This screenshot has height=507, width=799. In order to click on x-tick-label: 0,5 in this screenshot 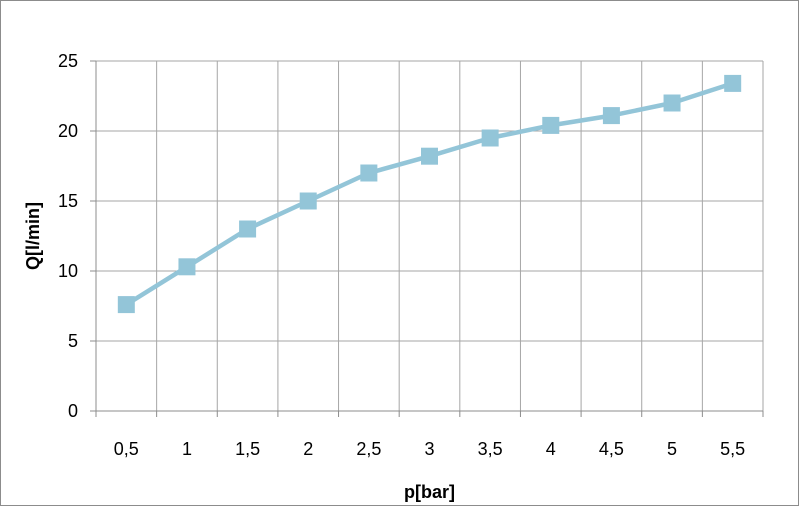, I will do `click(126, 449)`.